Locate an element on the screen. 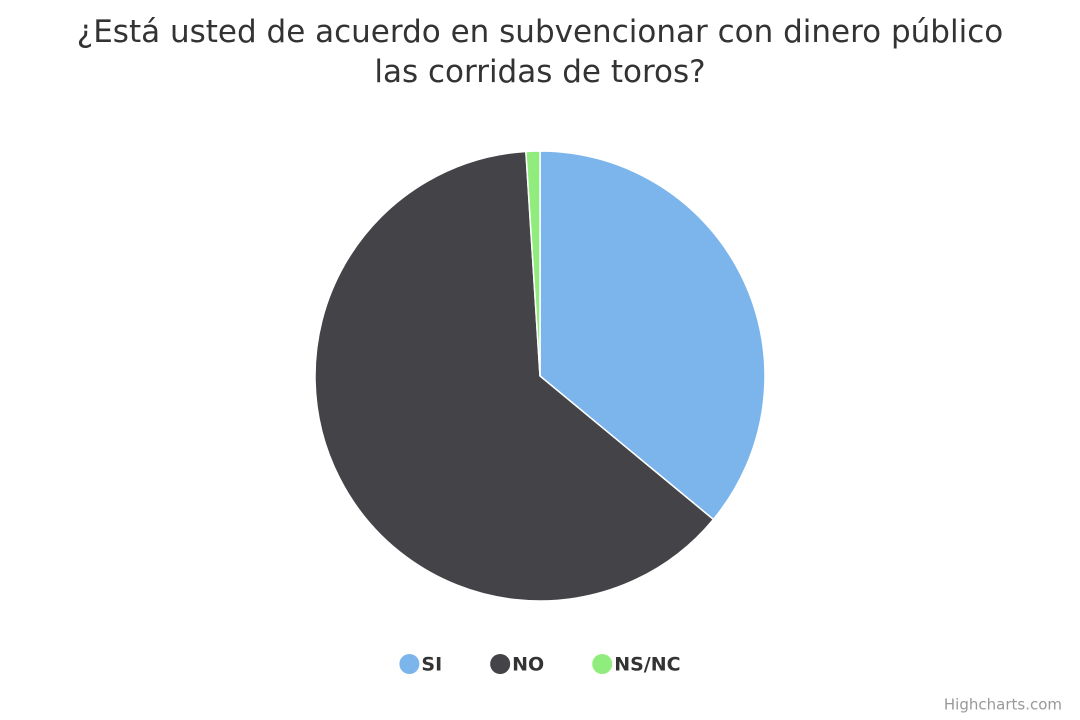 The width and height of the screenshot is (1080, 720). legend-label: NS/NC is located at coordinates (647, 665).